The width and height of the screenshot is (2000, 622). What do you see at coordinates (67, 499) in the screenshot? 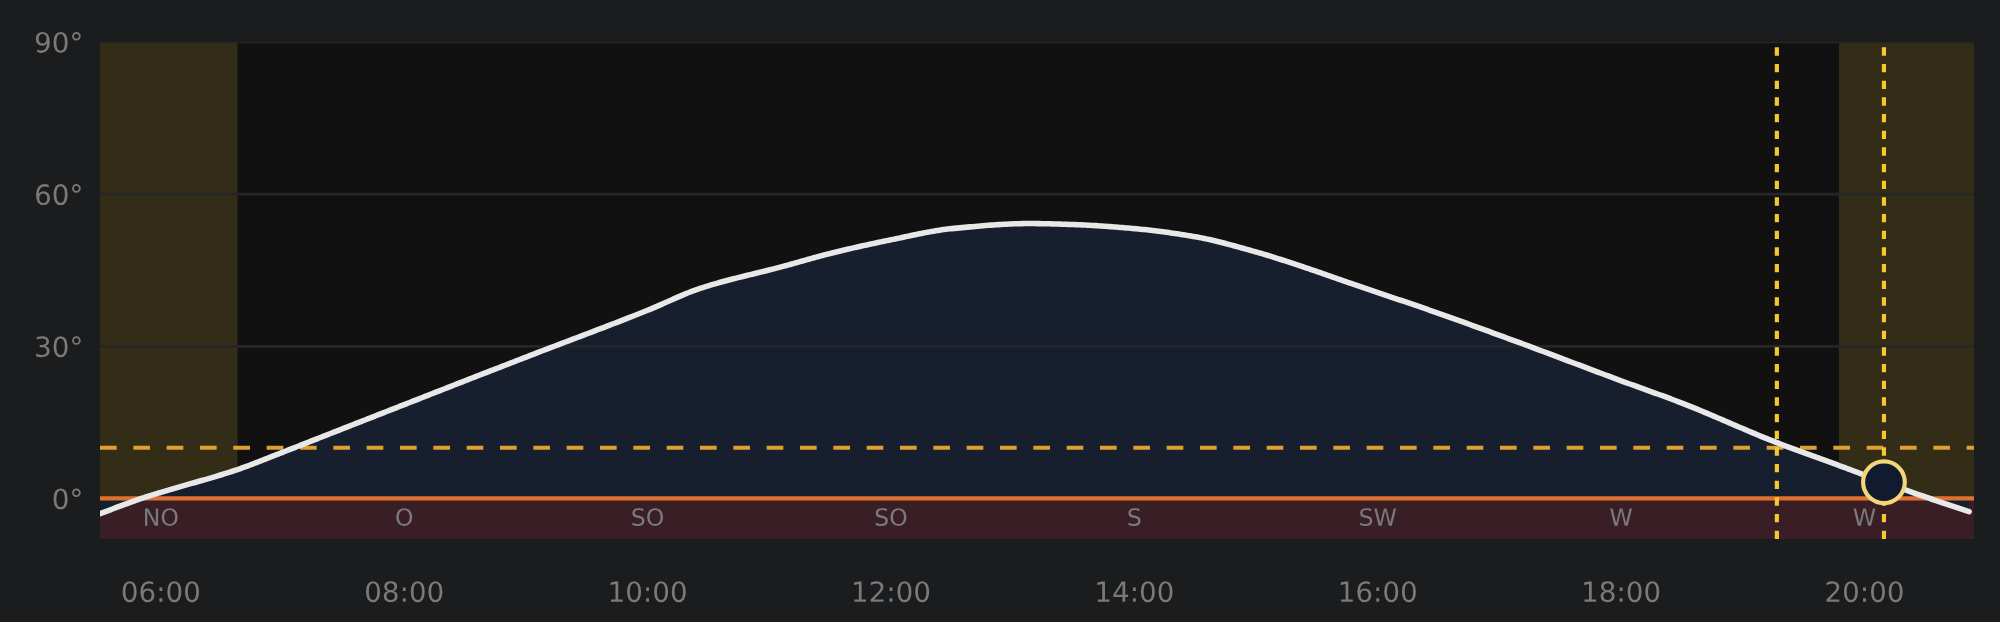
I see `y-tick-label: 0°` at bounding box center [67, 499].